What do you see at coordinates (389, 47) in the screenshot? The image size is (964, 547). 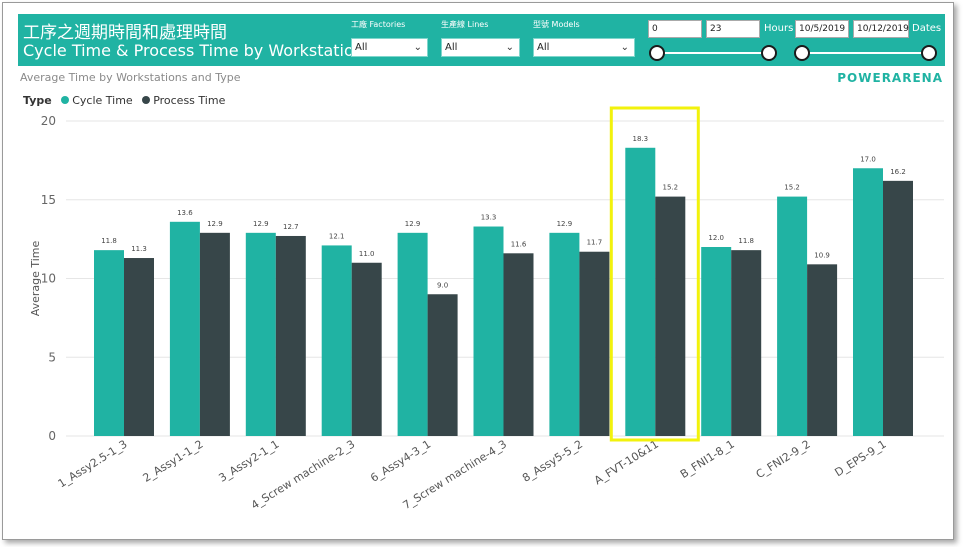 I see `factories-select: All ⌄` at bounding box center [389, 47].